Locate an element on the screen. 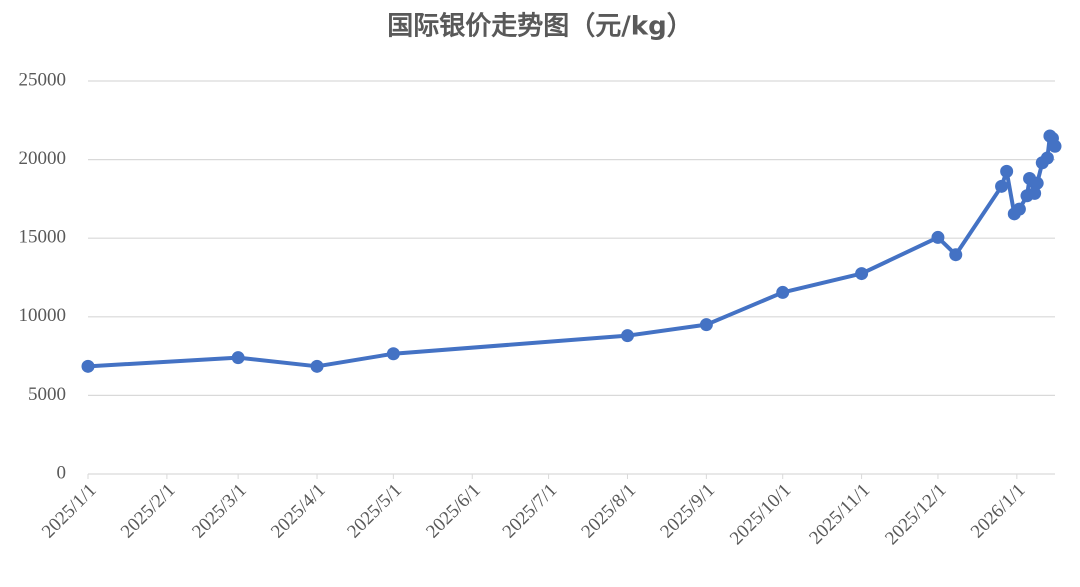 Image resolution: width=1080 pixels, height=587 pixels. chart-title: 国际银价走势图（元/kg） is located at coordinates (539, 27).